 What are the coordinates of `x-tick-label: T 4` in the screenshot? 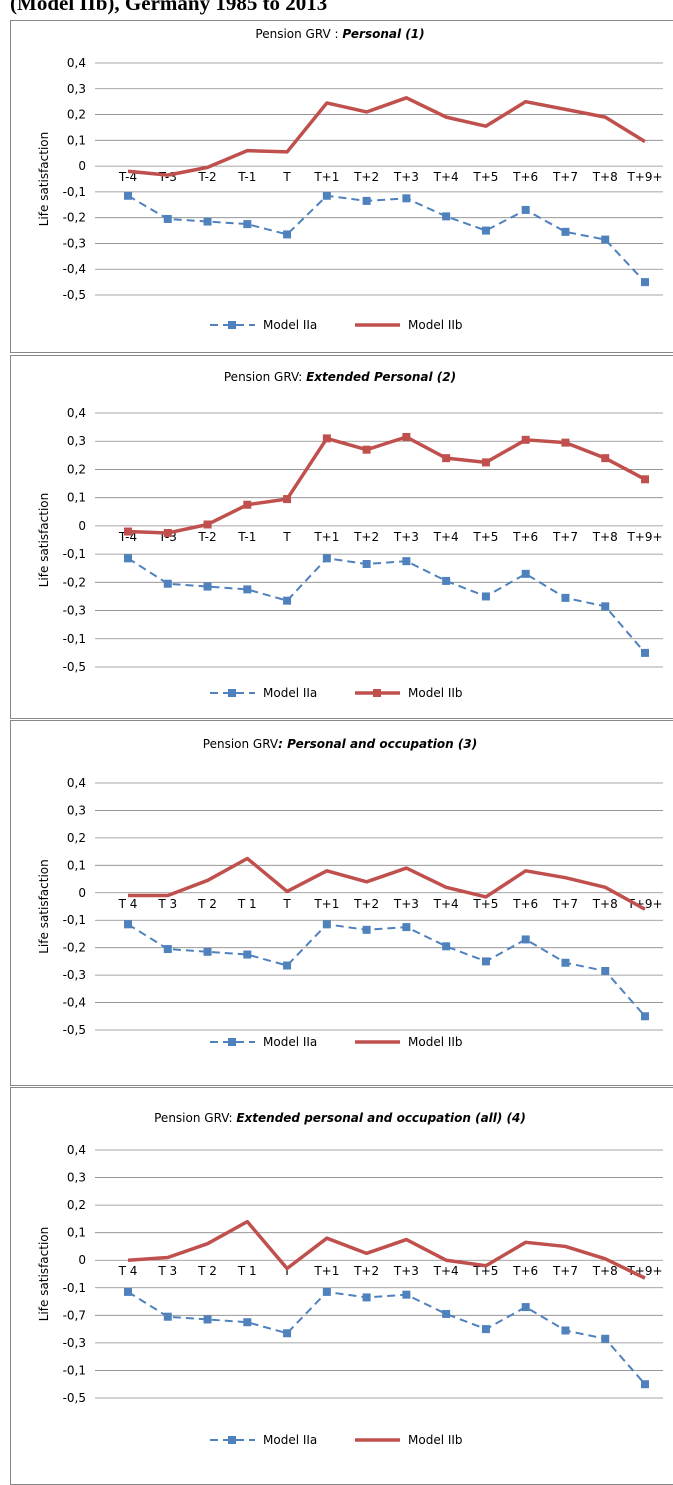 It's located at (128, 904).